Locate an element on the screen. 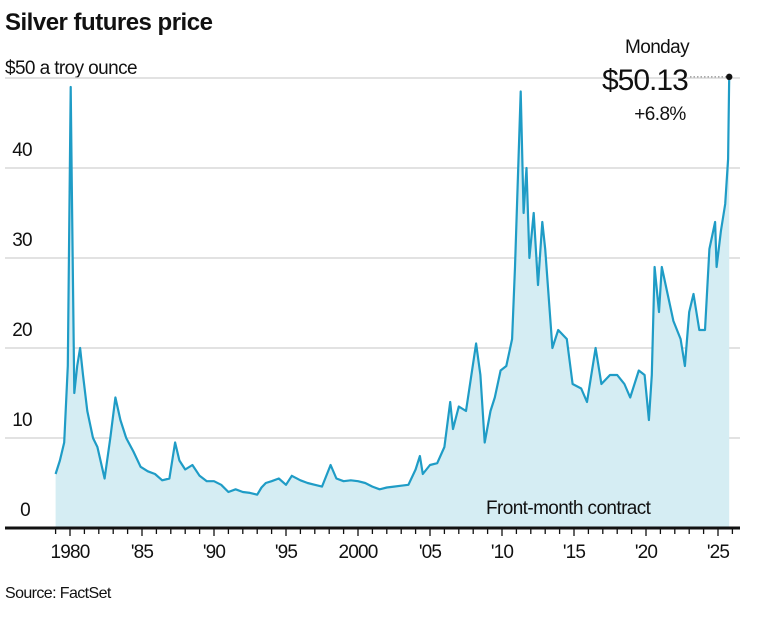 Image resolution: width=763 pixels, height=622 pixels. y-tick-label: 20 is located at coordinates (22, 330).